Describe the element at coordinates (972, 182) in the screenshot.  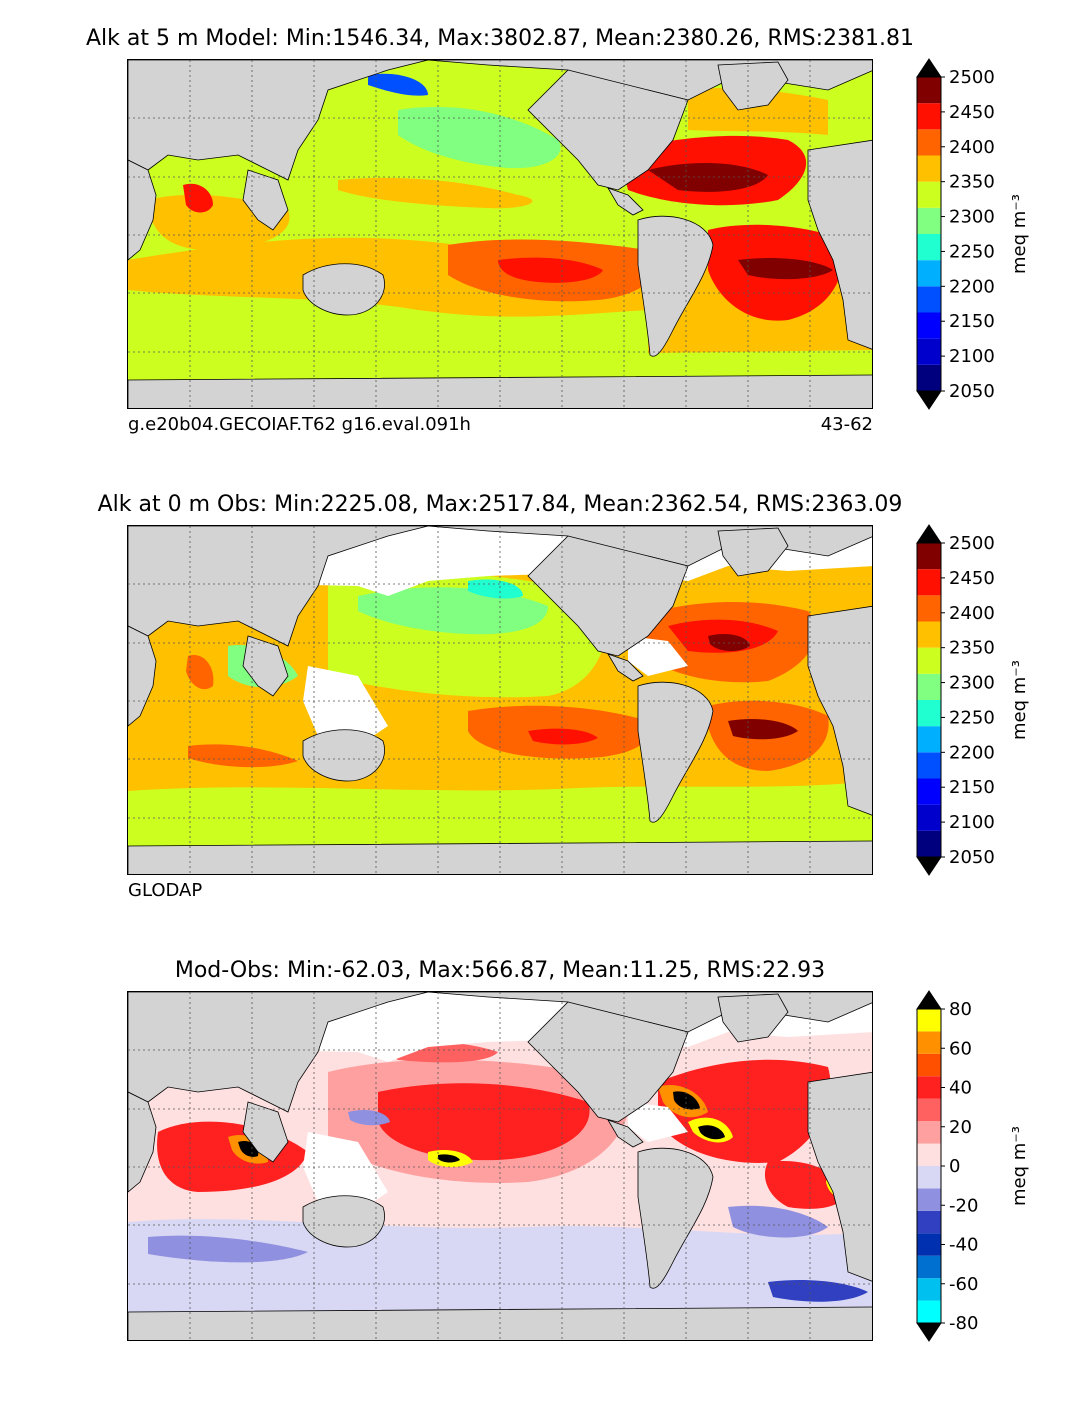
I see `colorbar-tick-label: 2350` at that location.